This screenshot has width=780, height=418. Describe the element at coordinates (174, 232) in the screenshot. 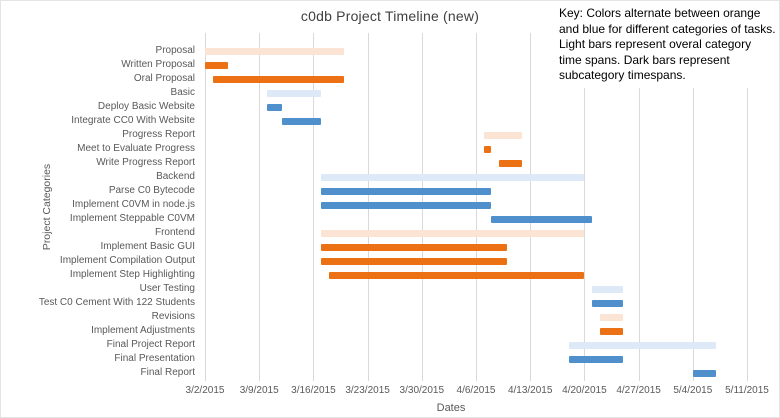

I see `category-label: Frontend` at that location.